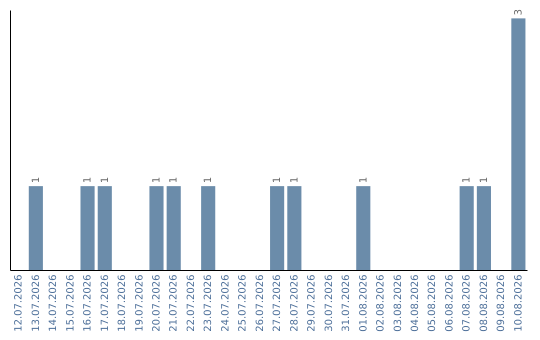  What do you see at coordinates (260, 303) in the screenshot?
I see `x-tick-label: 26.07.2026` at bounding box center [260, 303].